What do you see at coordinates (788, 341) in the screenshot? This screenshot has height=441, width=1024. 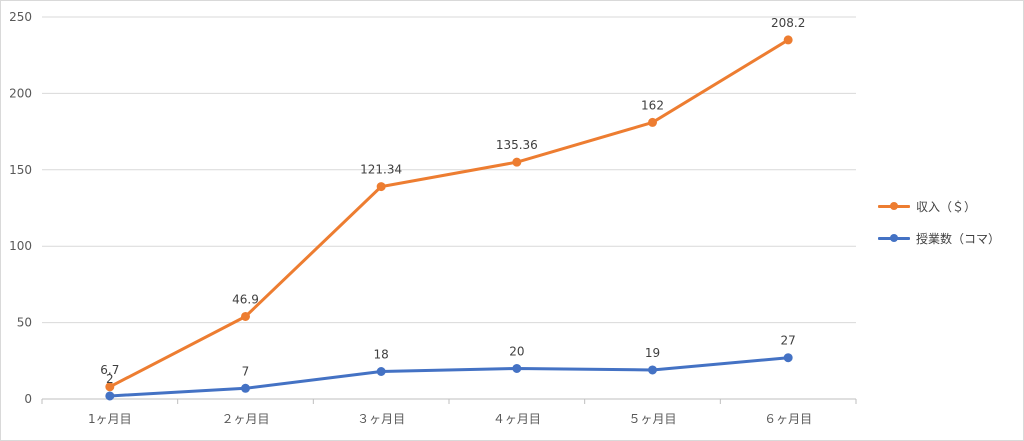 I see `data-label-s1-6: 27` at bounding box center [788, 341].